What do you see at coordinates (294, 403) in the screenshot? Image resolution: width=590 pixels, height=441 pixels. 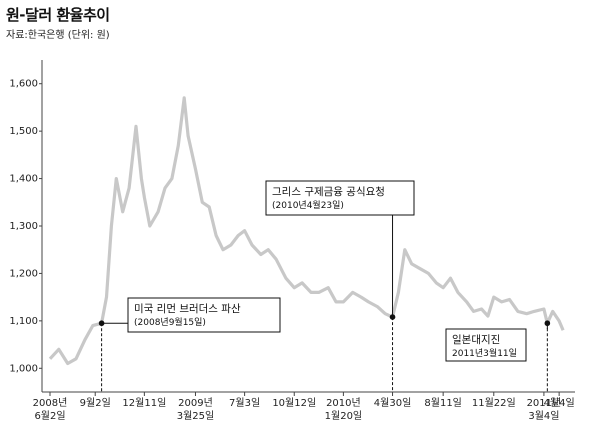 I see `x-tick-label: 10월12일` at bounding box center [294, 403].